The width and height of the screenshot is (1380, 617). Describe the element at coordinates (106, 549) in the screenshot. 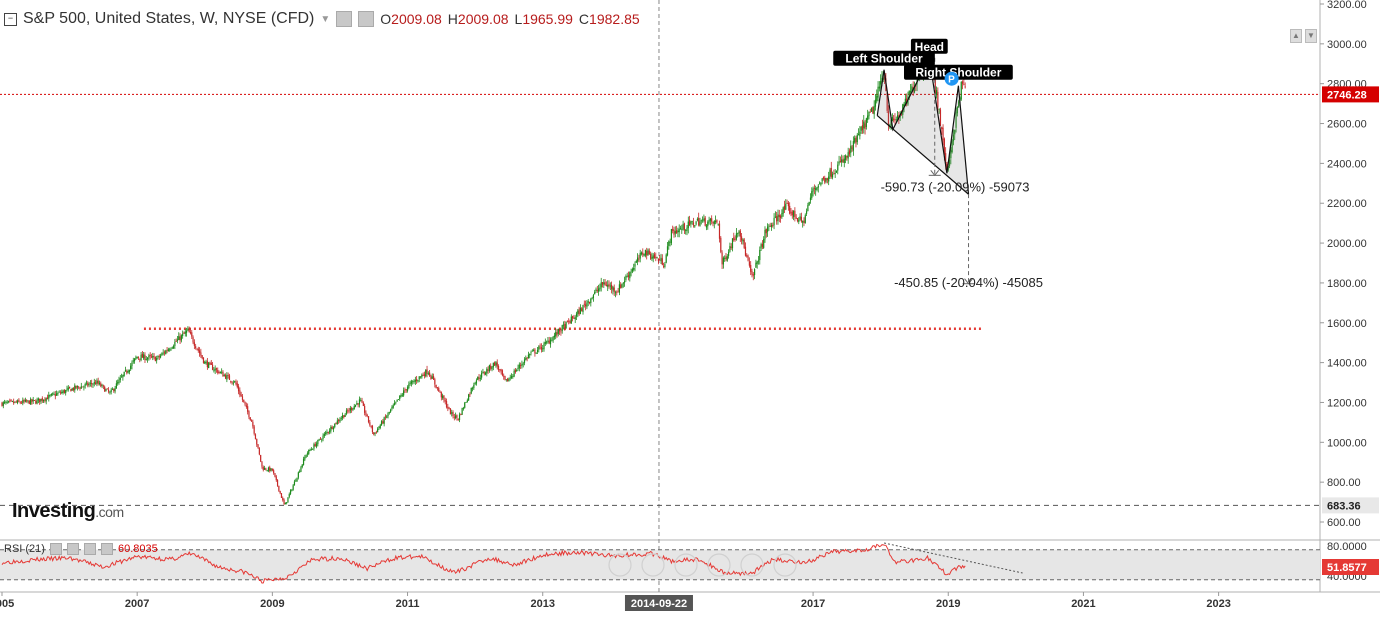

I see `rsi-more-icon` at that location.